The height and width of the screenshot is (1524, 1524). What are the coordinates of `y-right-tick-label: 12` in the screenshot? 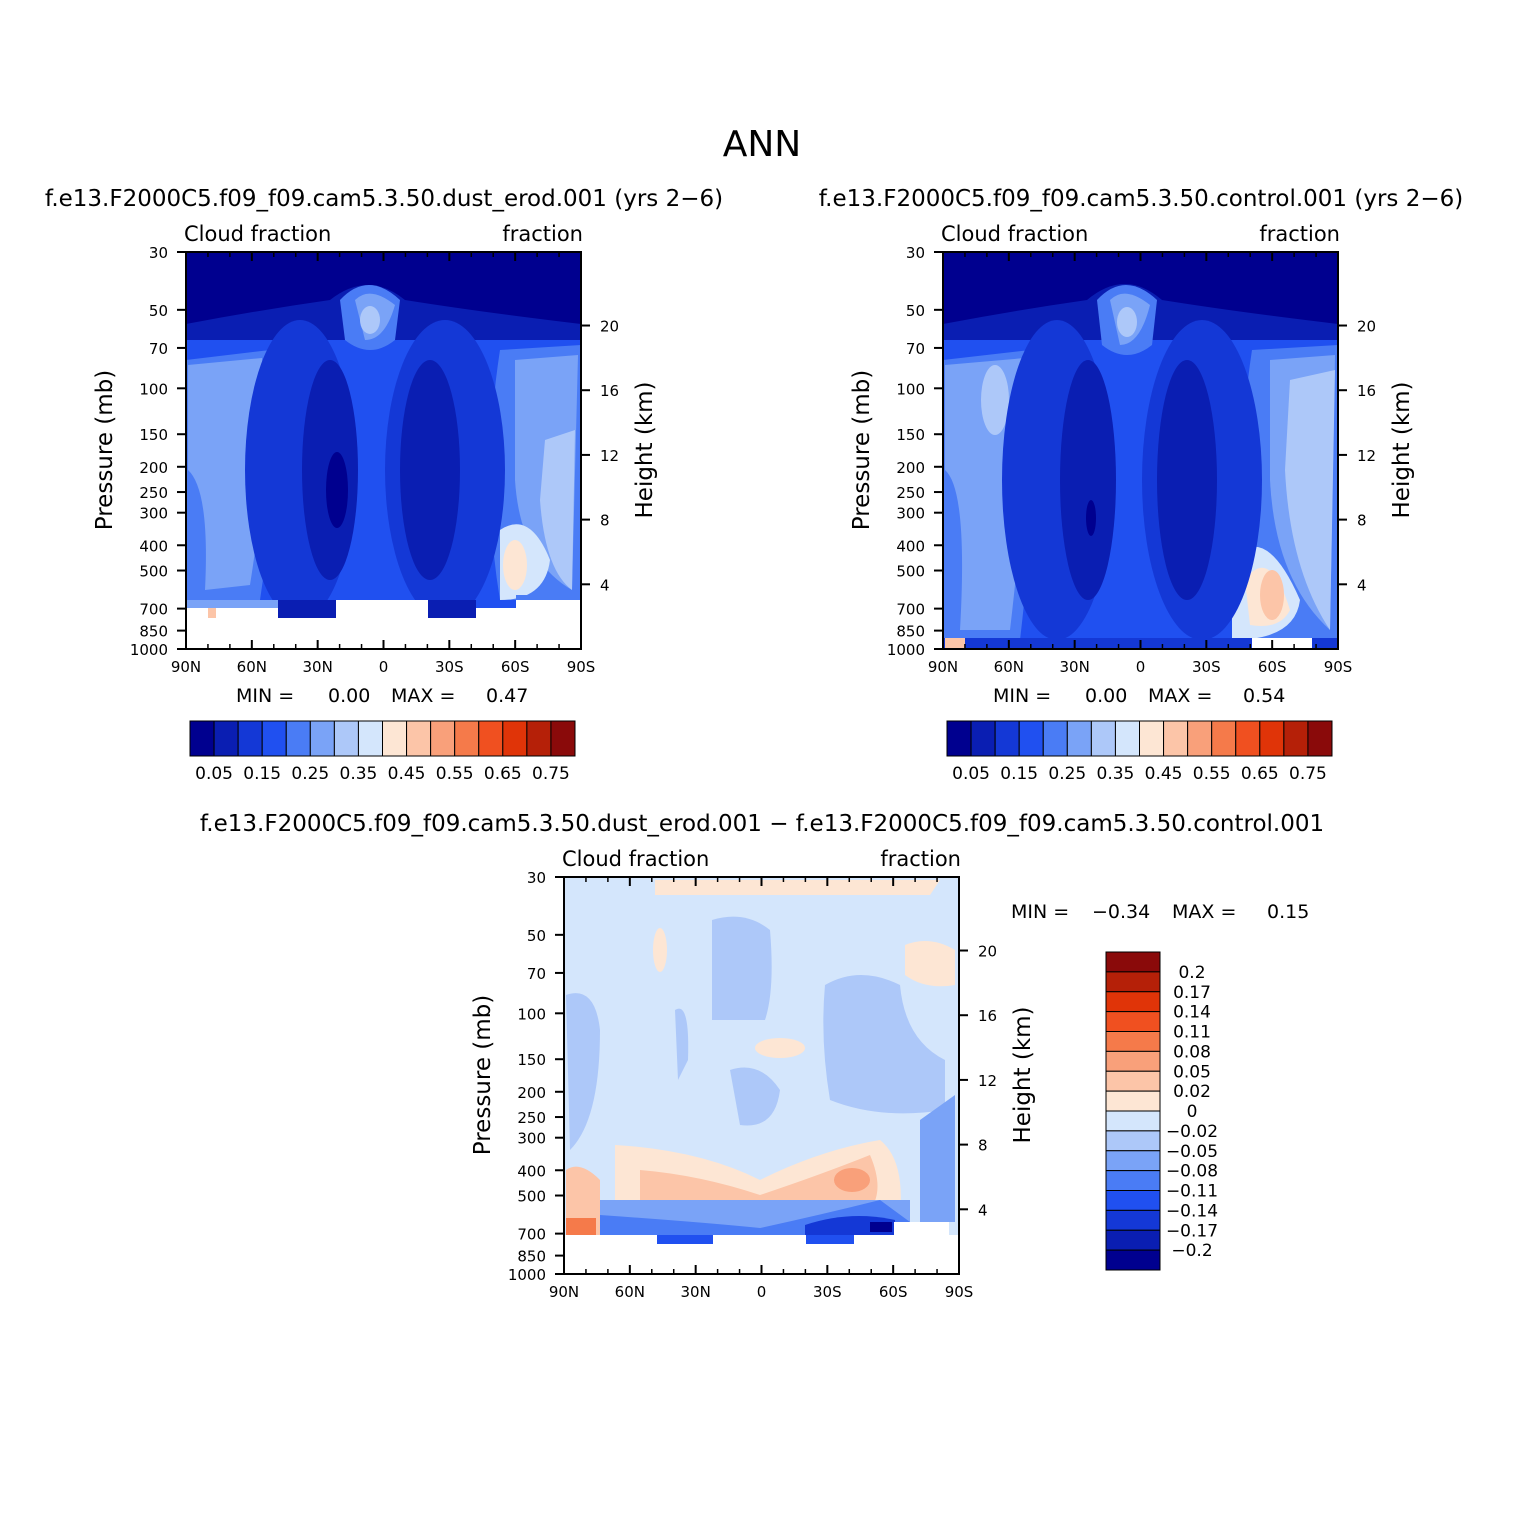 It's located at (987, 1081).